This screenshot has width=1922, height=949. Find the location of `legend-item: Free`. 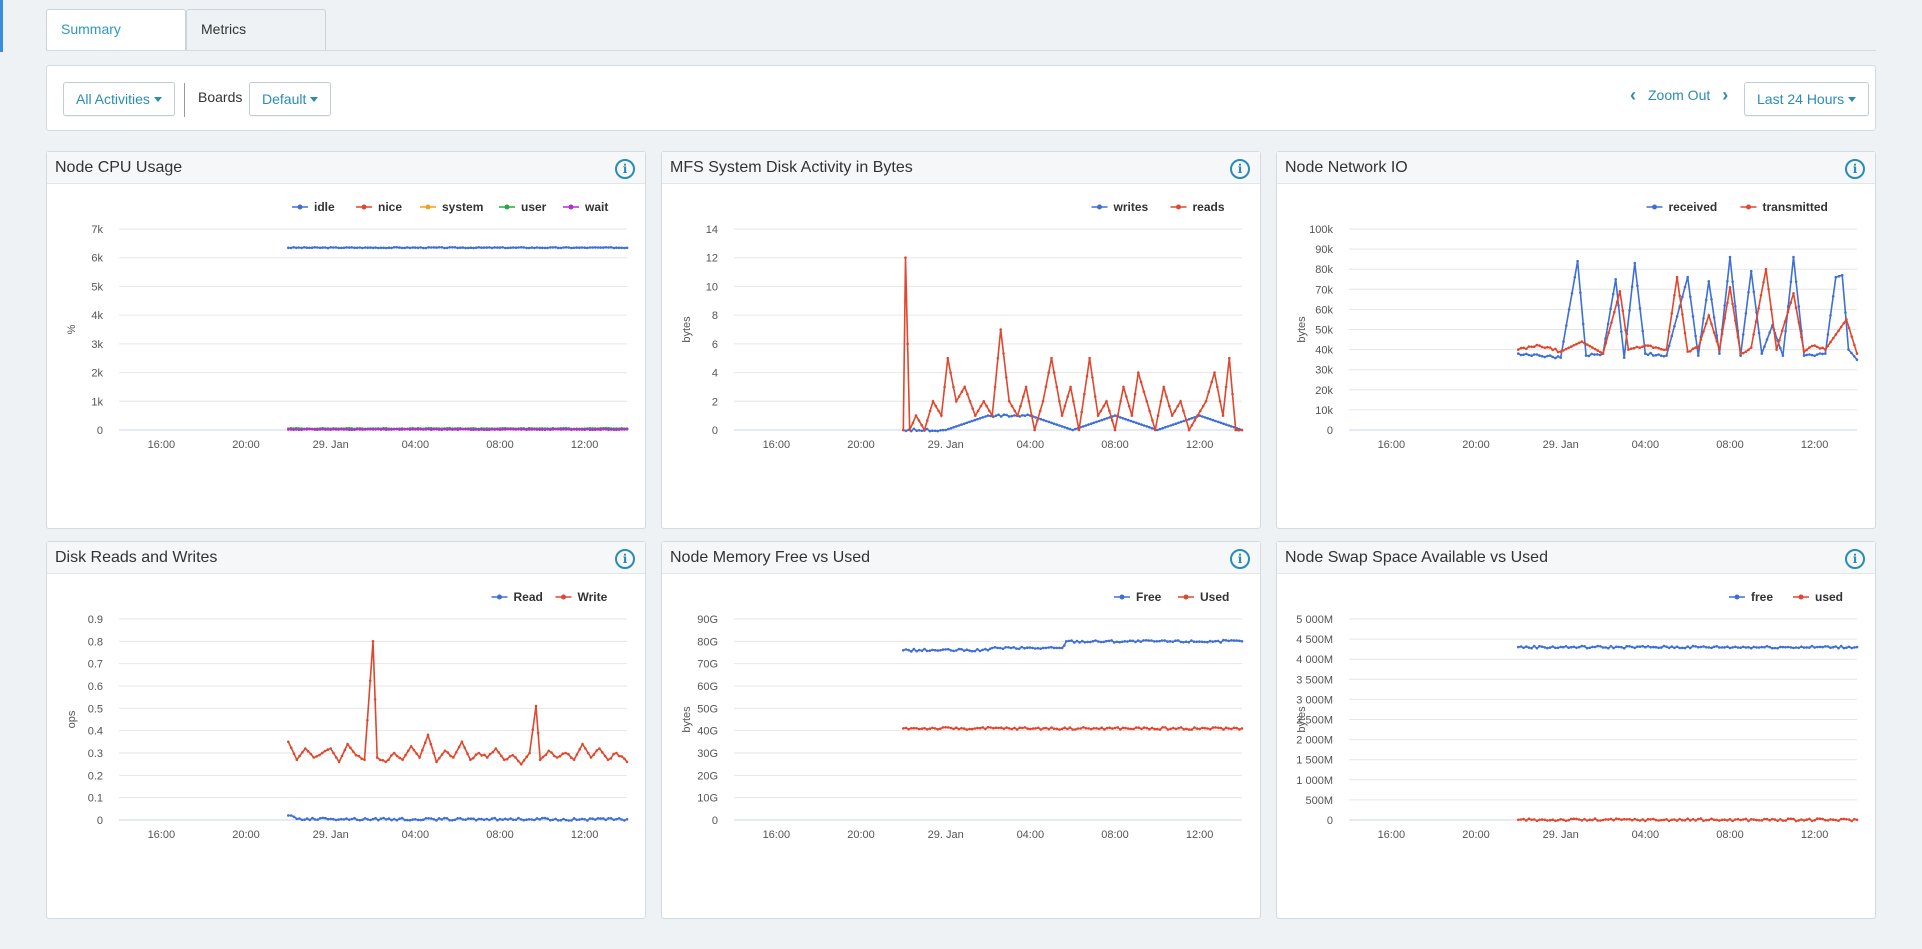

legend-item: Free is located at coordinates (1138, 597).